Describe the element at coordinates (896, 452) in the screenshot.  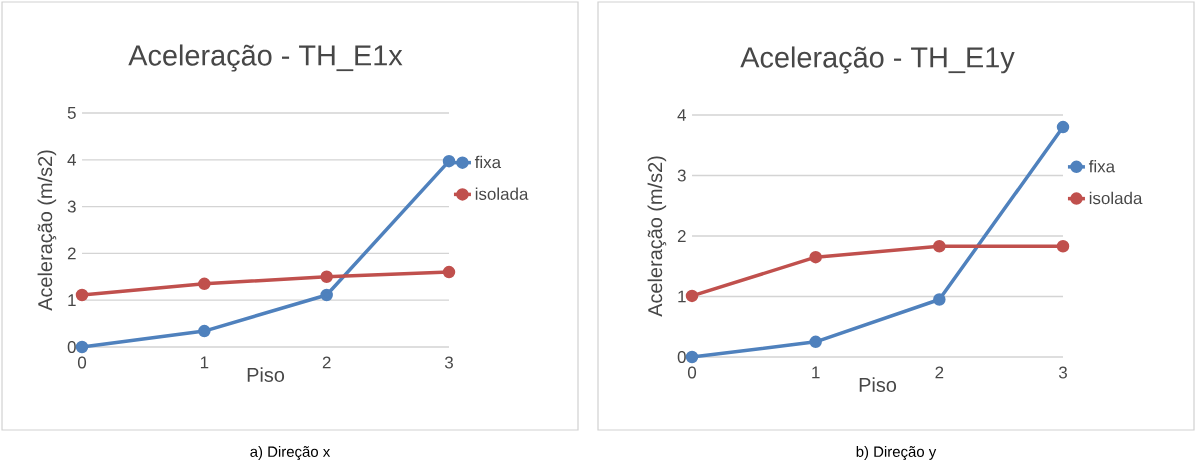
I see `text: b) Direção y` at that location.